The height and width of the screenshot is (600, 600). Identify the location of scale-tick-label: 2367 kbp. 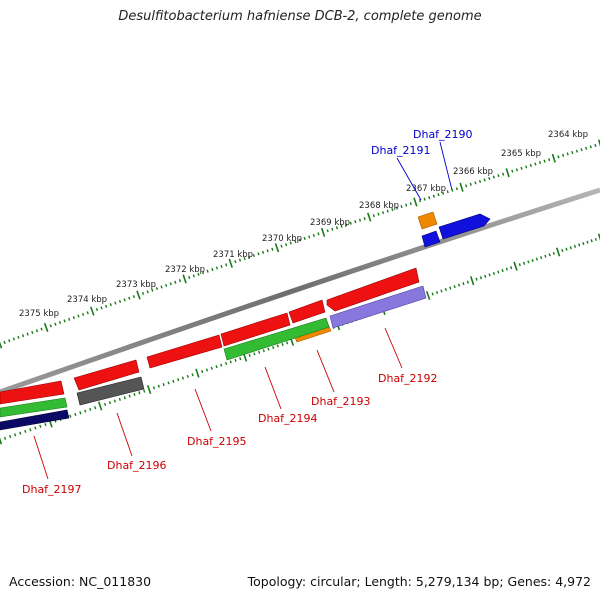
(426, 189).